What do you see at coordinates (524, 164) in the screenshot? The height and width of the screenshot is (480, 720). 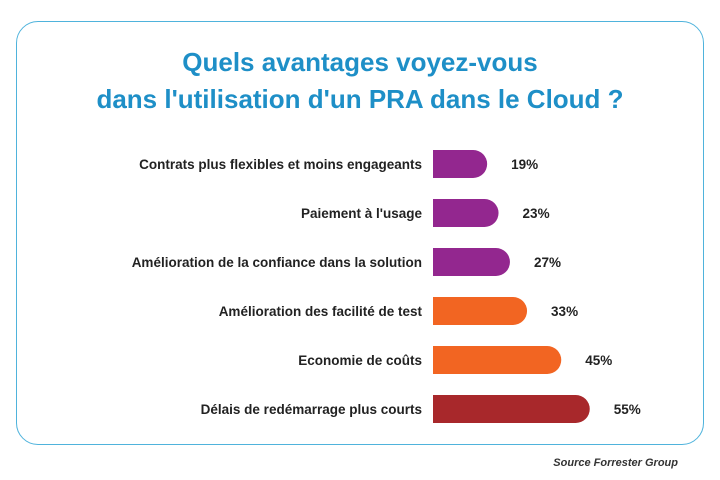 I see `value-label: 19%` at bounding box center [524, 164].